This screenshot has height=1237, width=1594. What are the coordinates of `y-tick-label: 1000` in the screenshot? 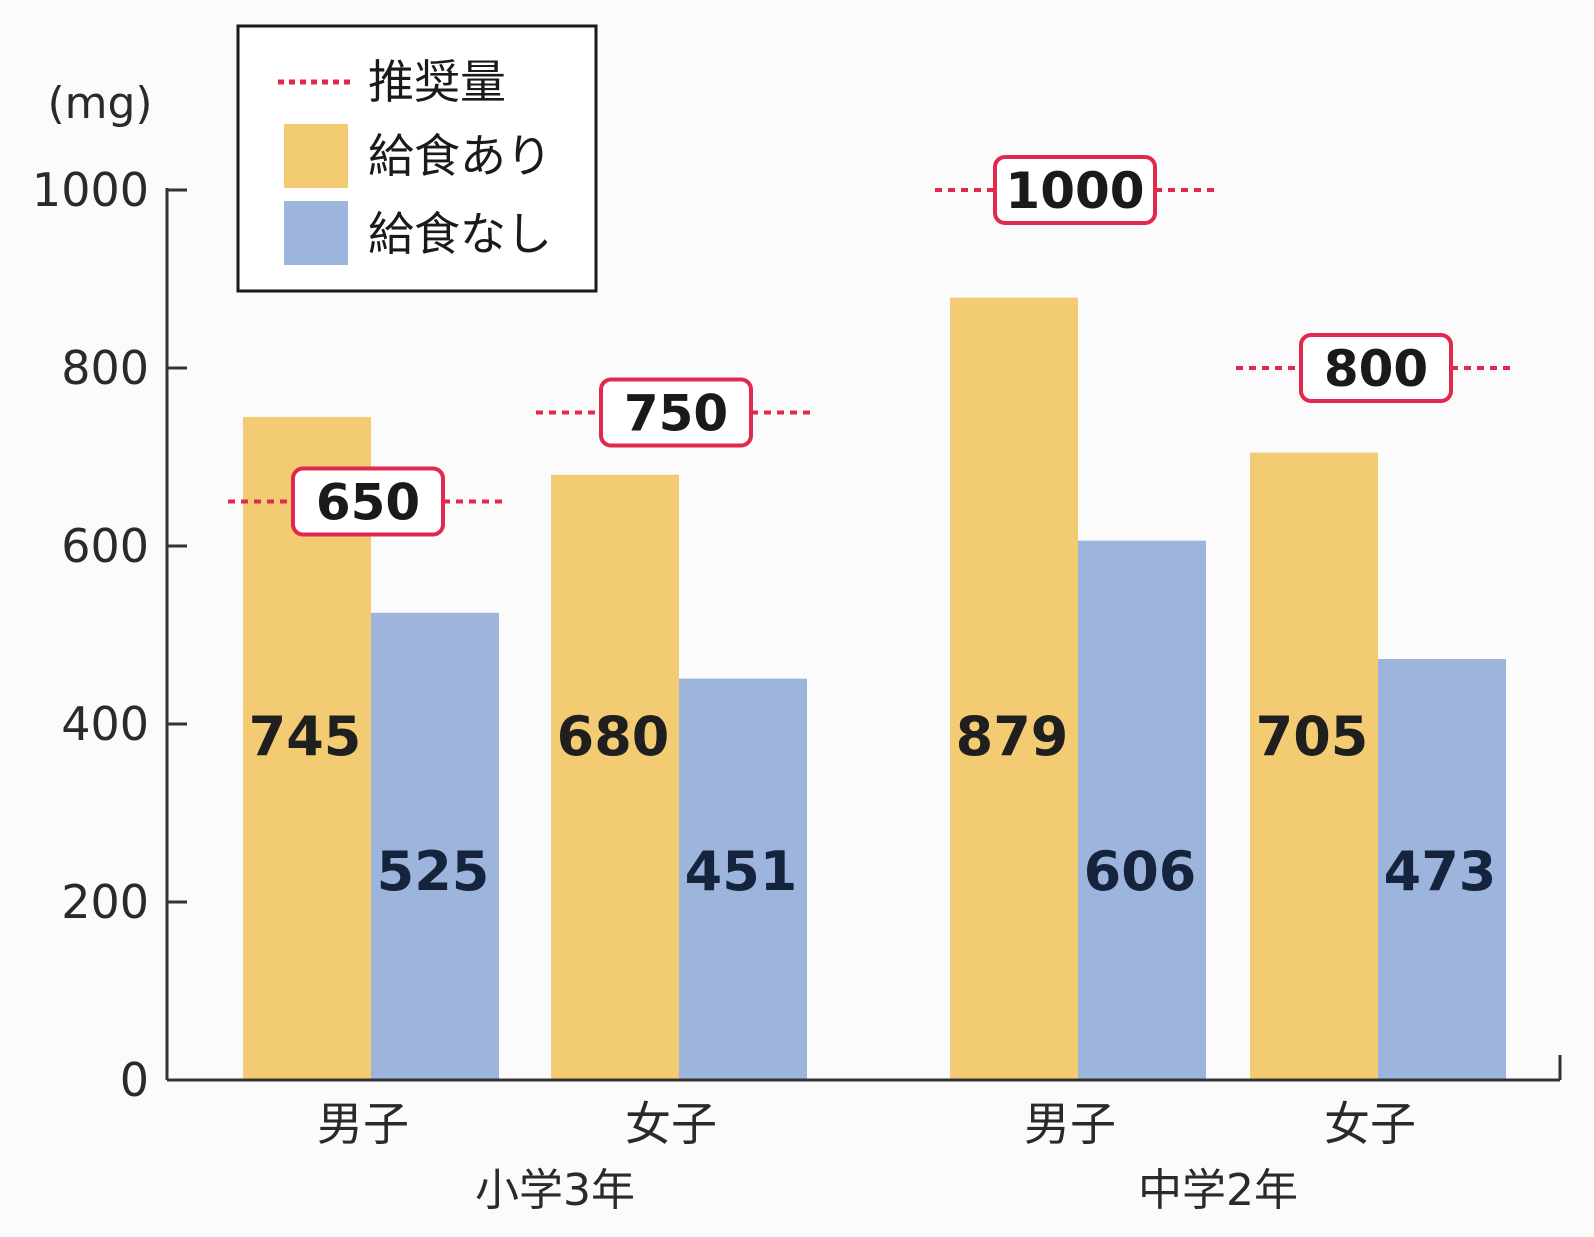 It's located at (90, 190).